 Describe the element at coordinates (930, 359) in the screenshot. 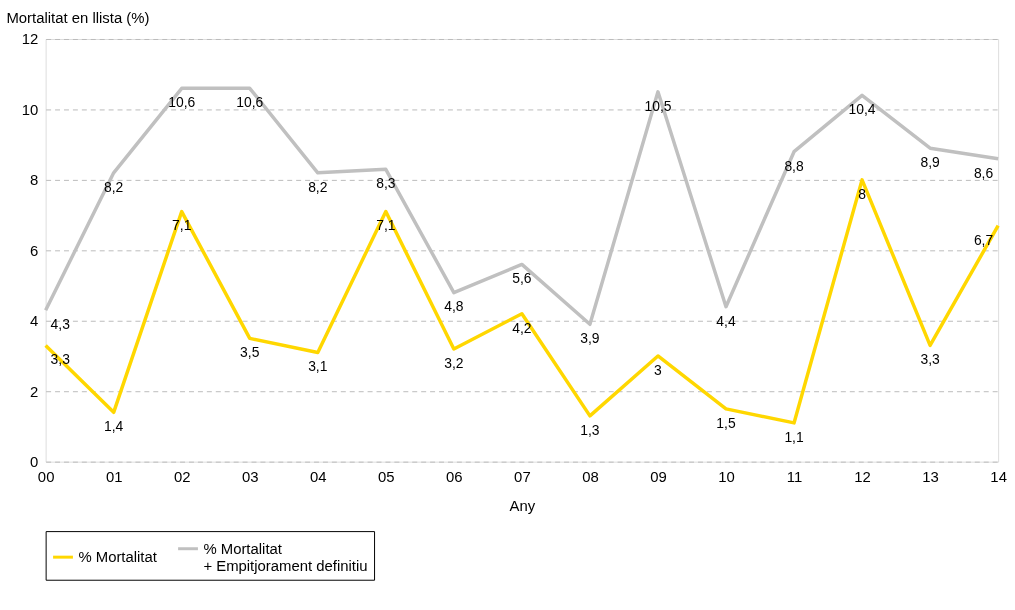

I see `data-label: 3,3` at that location.